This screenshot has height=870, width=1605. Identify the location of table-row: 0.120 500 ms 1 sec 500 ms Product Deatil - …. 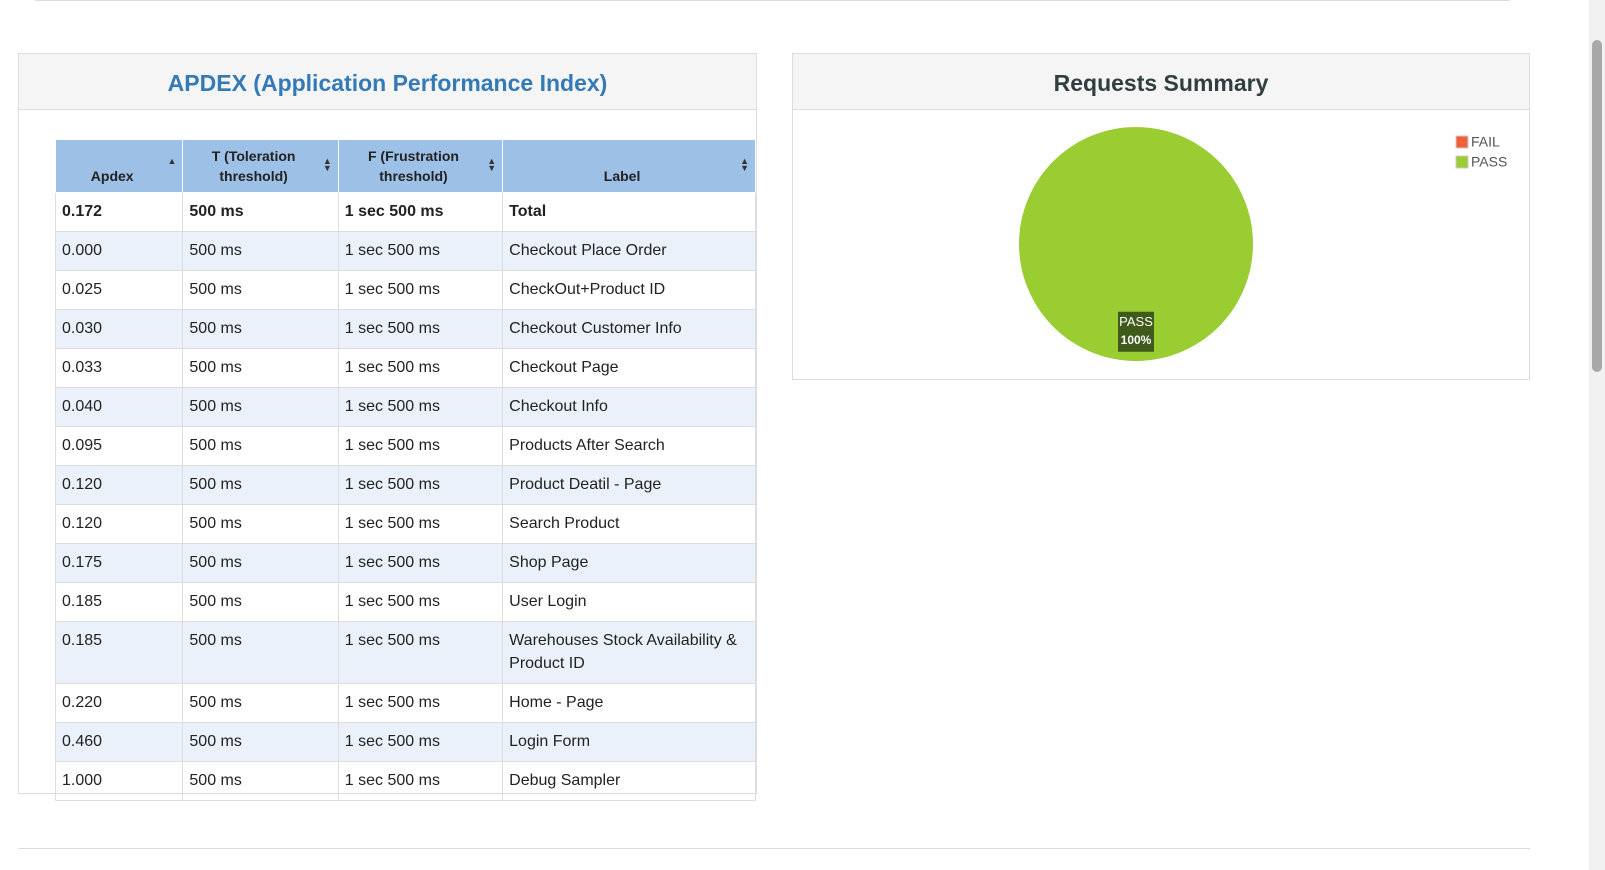
(405, 485).